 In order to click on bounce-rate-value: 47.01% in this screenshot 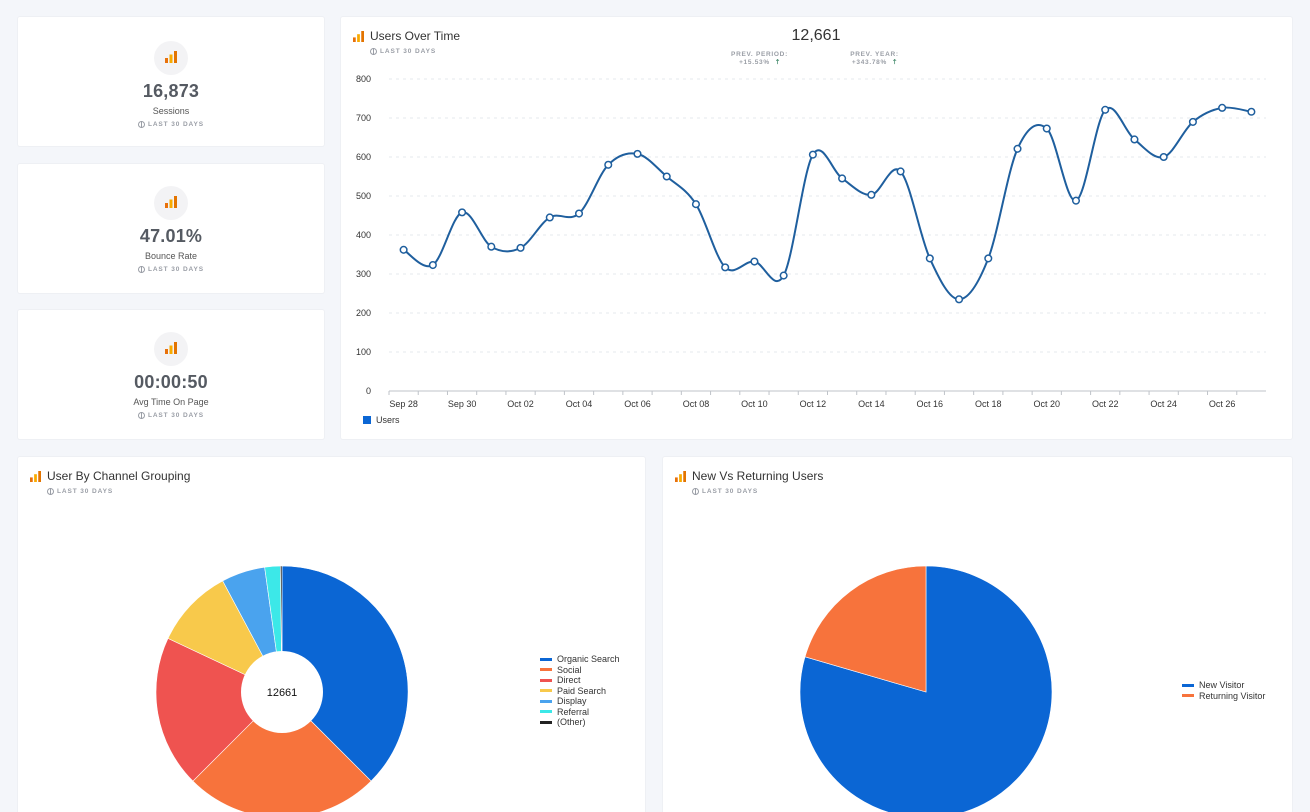, I will do `click(171, 236)`.